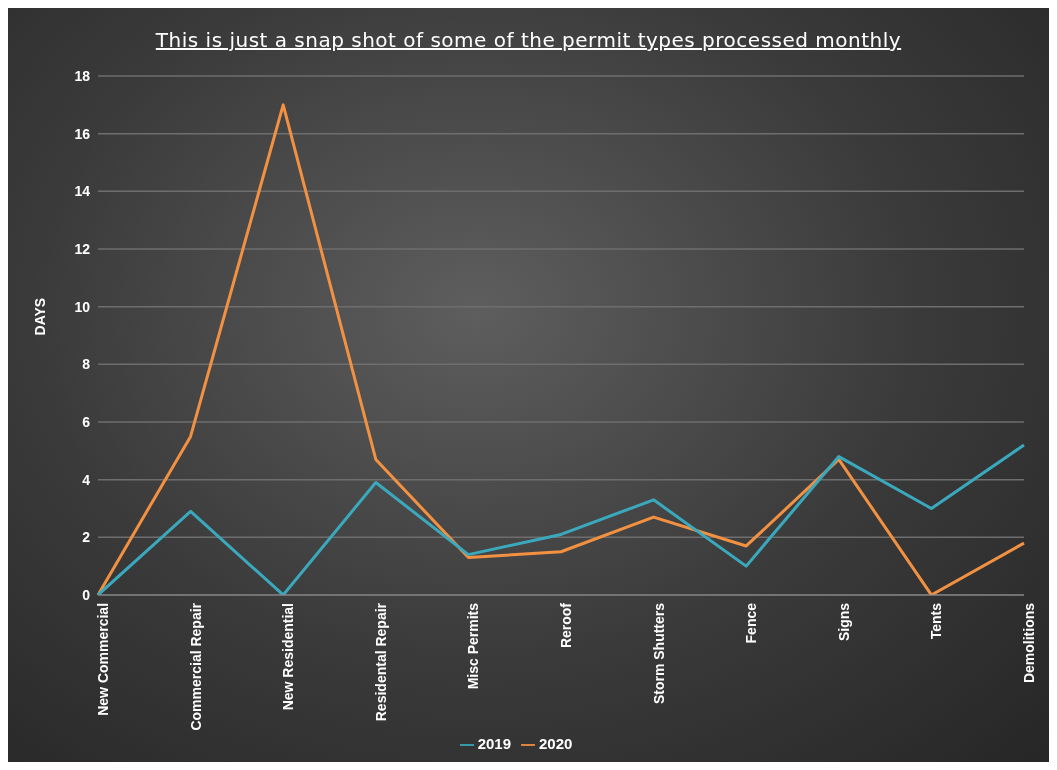 The height and width of the screenshot is (770, 1057). What do you see at coordinates (82, 133) in the screenshot?
I see `y-tick-label: 16` at bounding box center [82, 133].